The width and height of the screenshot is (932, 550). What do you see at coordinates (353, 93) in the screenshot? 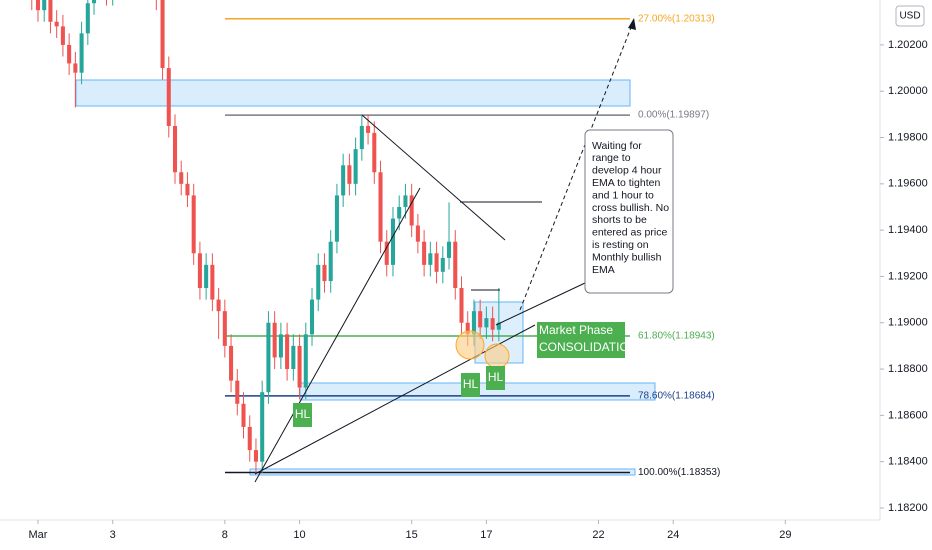
I see `supply-zone` at bounding box center [353, 93].